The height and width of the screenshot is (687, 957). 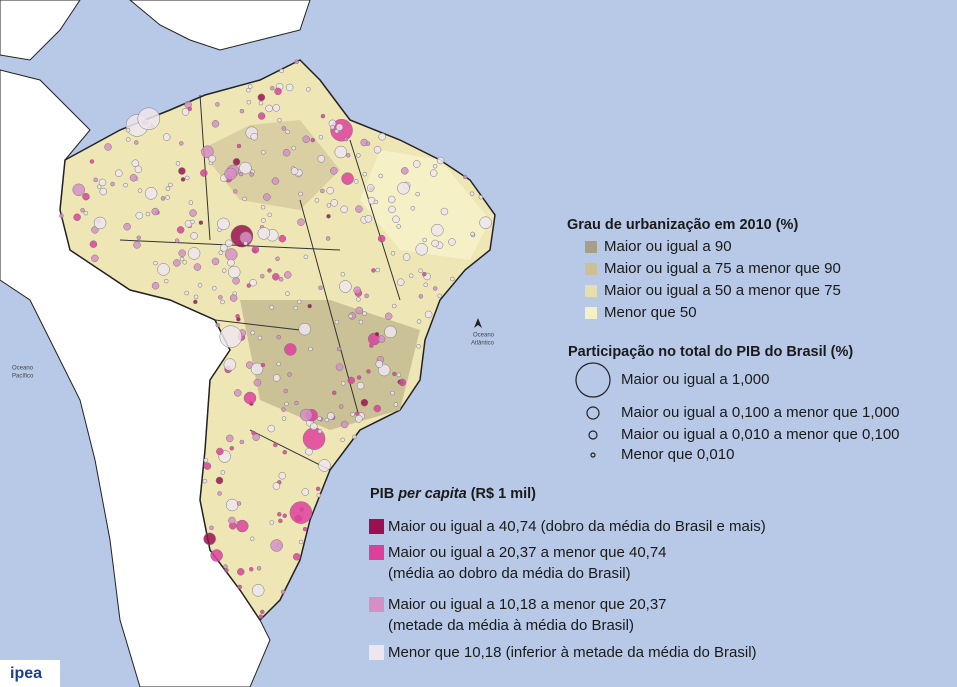 I want to click on land, so click(x=220, y=25).